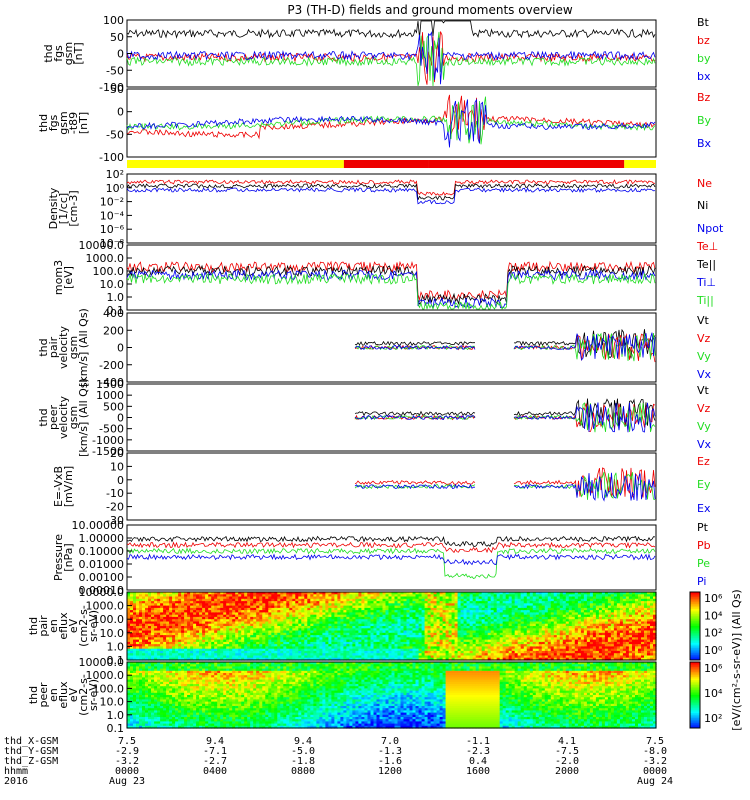 This screenshot has height=800, width=750. Describe the element at coordinates (391, 547) in the screenshot. I see `series-line` at that location.